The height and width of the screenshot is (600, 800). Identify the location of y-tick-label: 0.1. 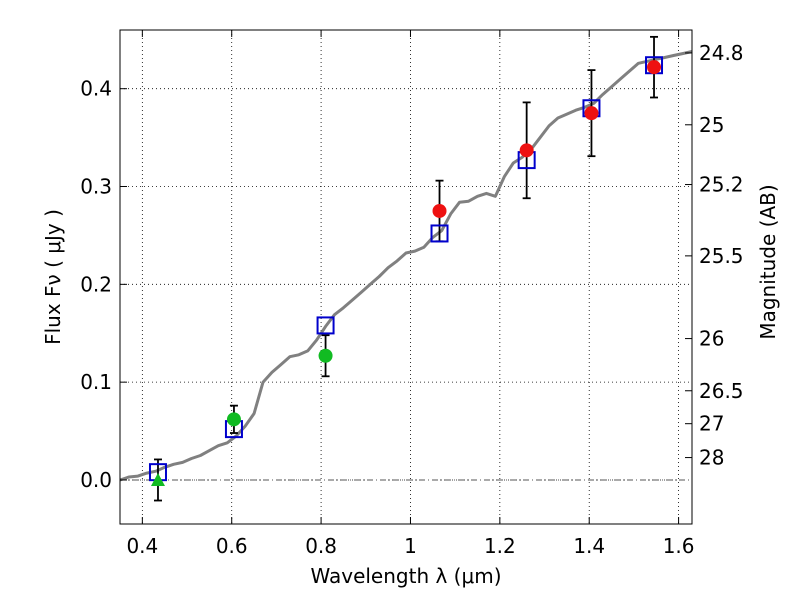
(96, 382).